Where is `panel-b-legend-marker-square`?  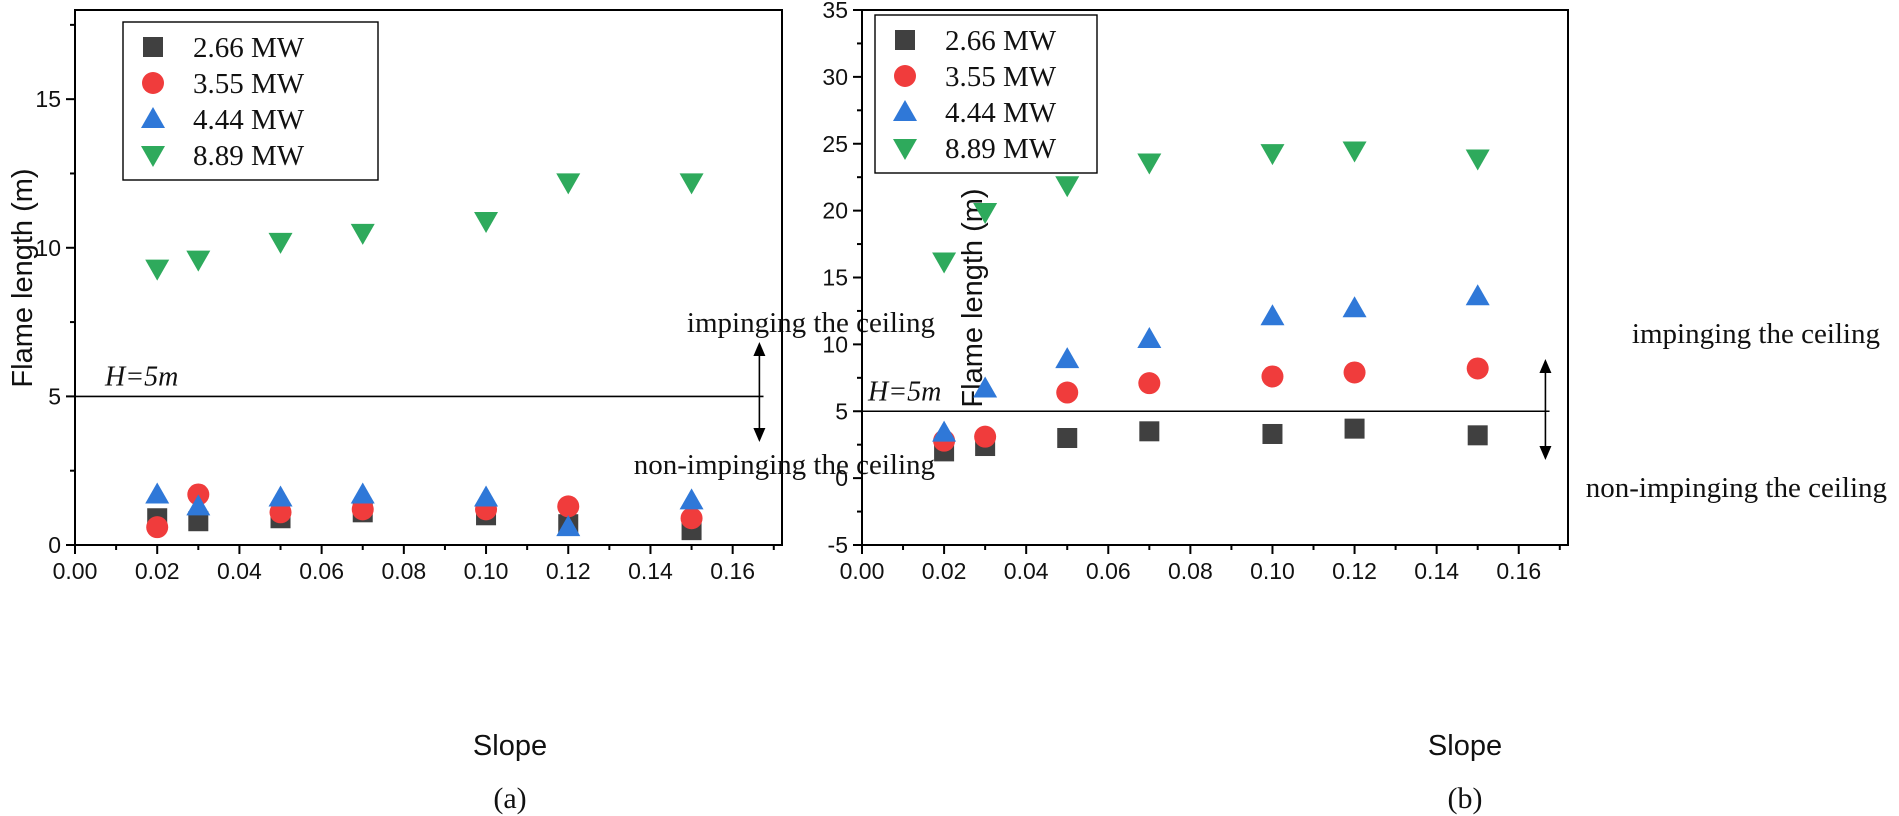
panel-b-legend-marker-square is located at coordinates (905, 40).